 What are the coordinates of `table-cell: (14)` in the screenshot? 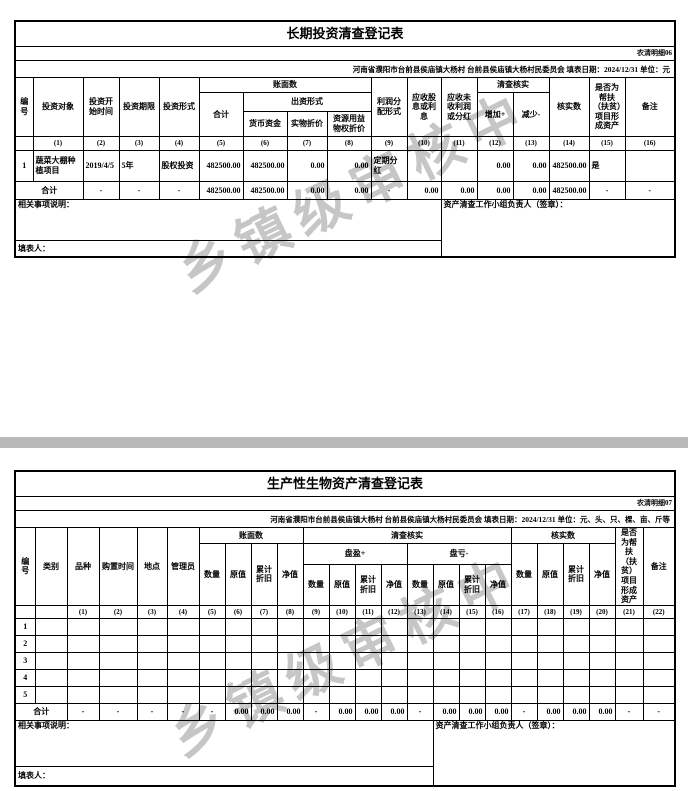 It's located at (569, 143).